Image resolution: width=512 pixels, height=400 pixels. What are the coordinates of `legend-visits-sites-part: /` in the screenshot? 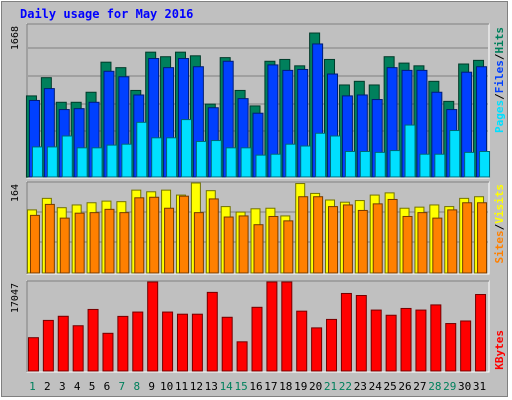 It's located at (499, 226).